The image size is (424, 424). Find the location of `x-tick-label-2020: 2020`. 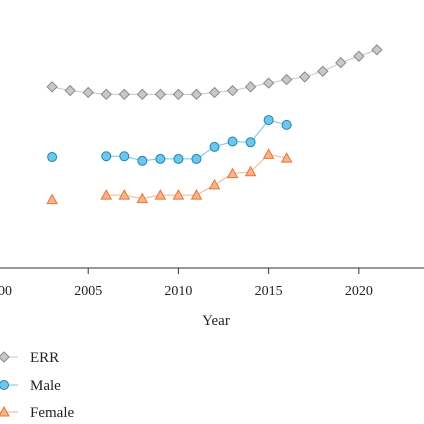

x-tick-label-2020: 2020 is located at coordinates (359, 291).